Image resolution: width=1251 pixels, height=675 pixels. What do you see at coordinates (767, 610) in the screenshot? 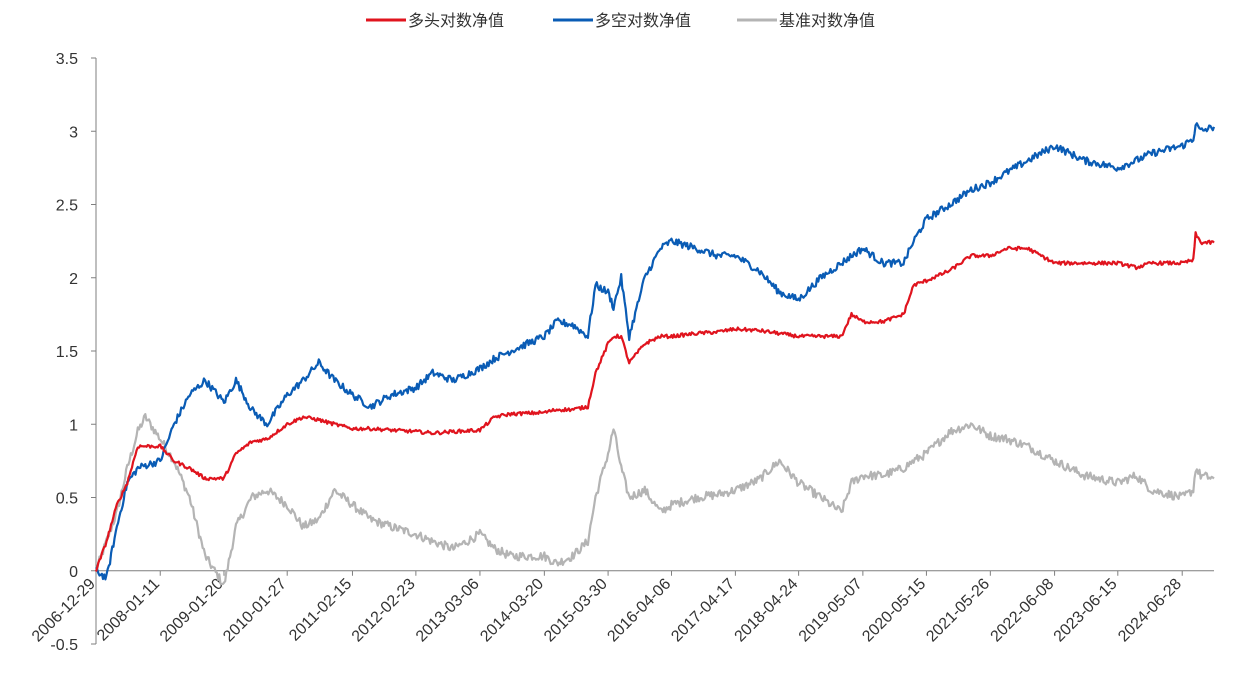
I see `x-tick-label: 2018-04-24` at bounding box center [767, 610].